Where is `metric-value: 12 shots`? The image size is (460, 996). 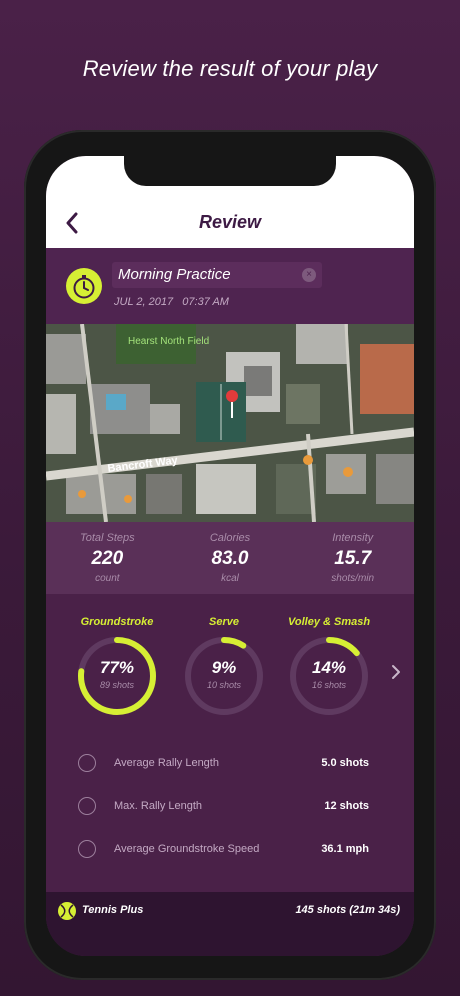 metric-value: 12 shots is located at coordinates (346, 806).